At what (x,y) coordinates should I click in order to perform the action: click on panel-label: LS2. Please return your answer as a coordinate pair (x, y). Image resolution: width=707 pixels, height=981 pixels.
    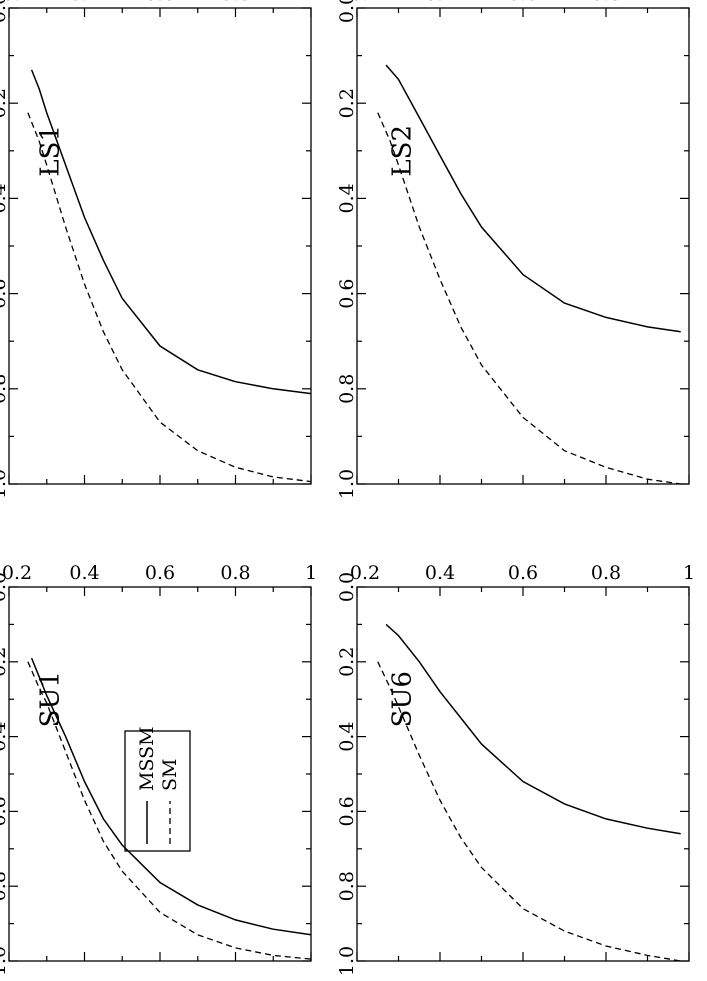
    Looking at the image, I should click on (403, 151).